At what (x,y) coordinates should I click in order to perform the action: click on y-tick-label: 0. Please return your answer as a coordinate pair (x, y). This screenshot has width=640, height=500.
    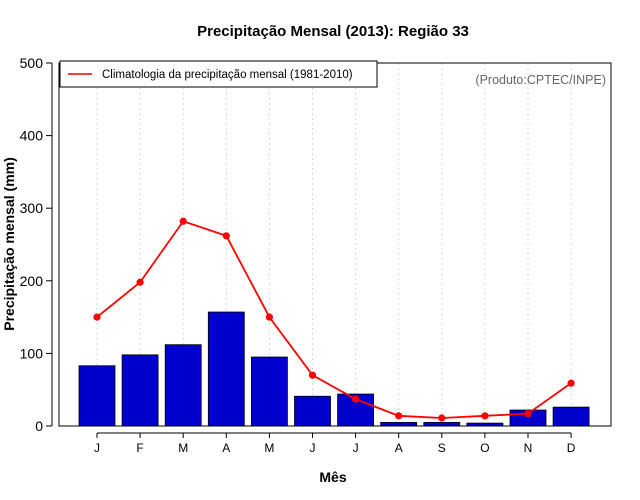
    Looking at the image, I should click on (39, 426).